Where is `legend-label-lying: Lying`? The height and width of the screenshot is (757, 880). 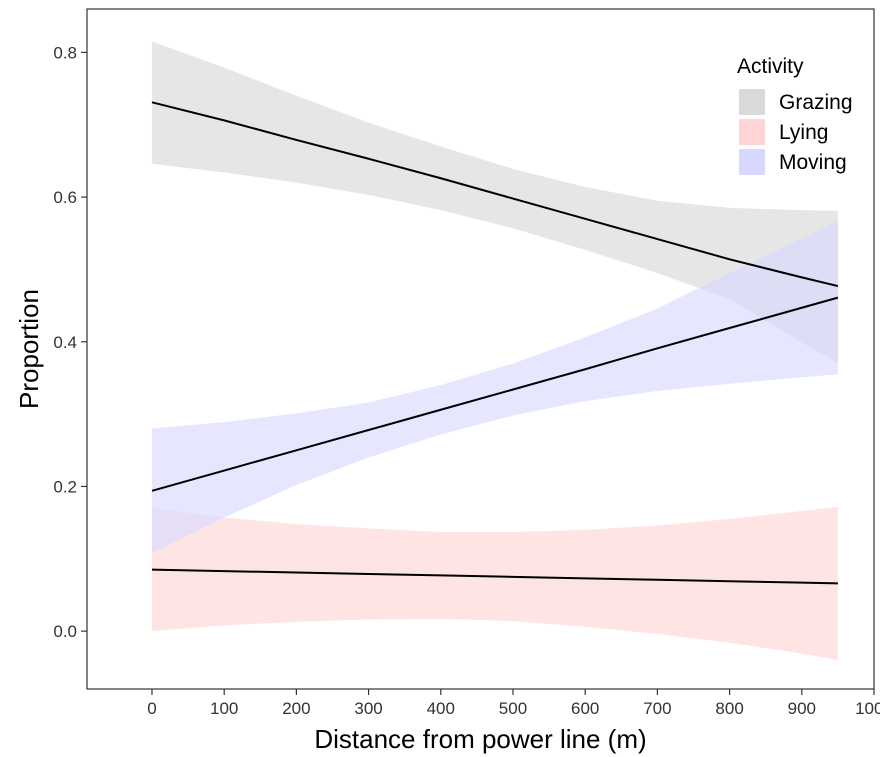 legend-label-lying: Lying is located at coordinates (803, 132).